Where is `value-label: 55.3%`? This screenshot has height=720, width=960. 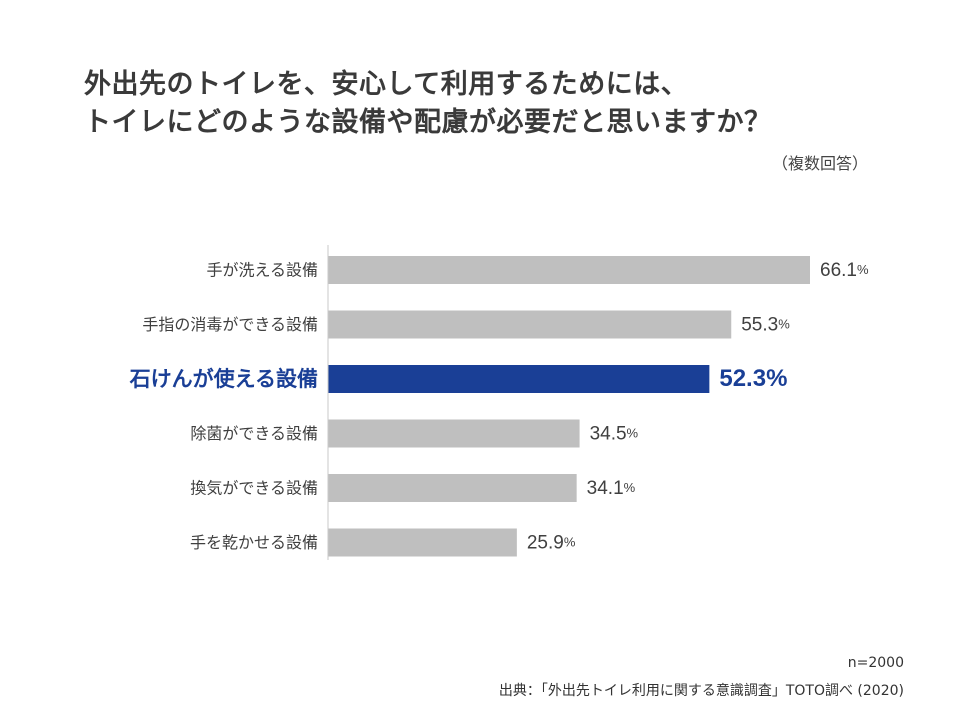
value-label: 55.3% is located at coordinates (765, 325).